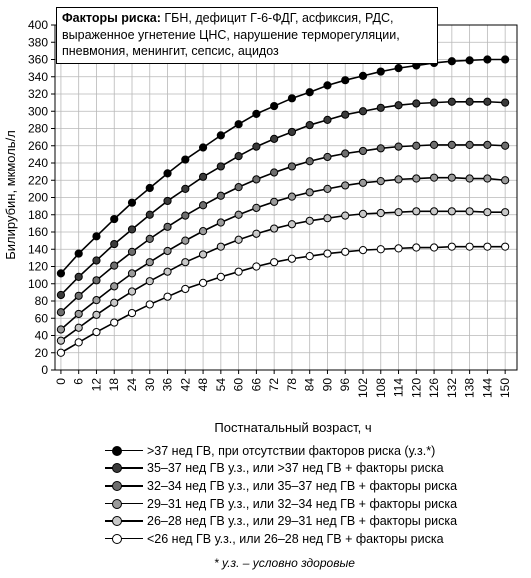 This screenshot has width=531, height=578. Describe the element at coordinates (38, 180) in the screenshot. I see `y-tick-label: 220` at that location.